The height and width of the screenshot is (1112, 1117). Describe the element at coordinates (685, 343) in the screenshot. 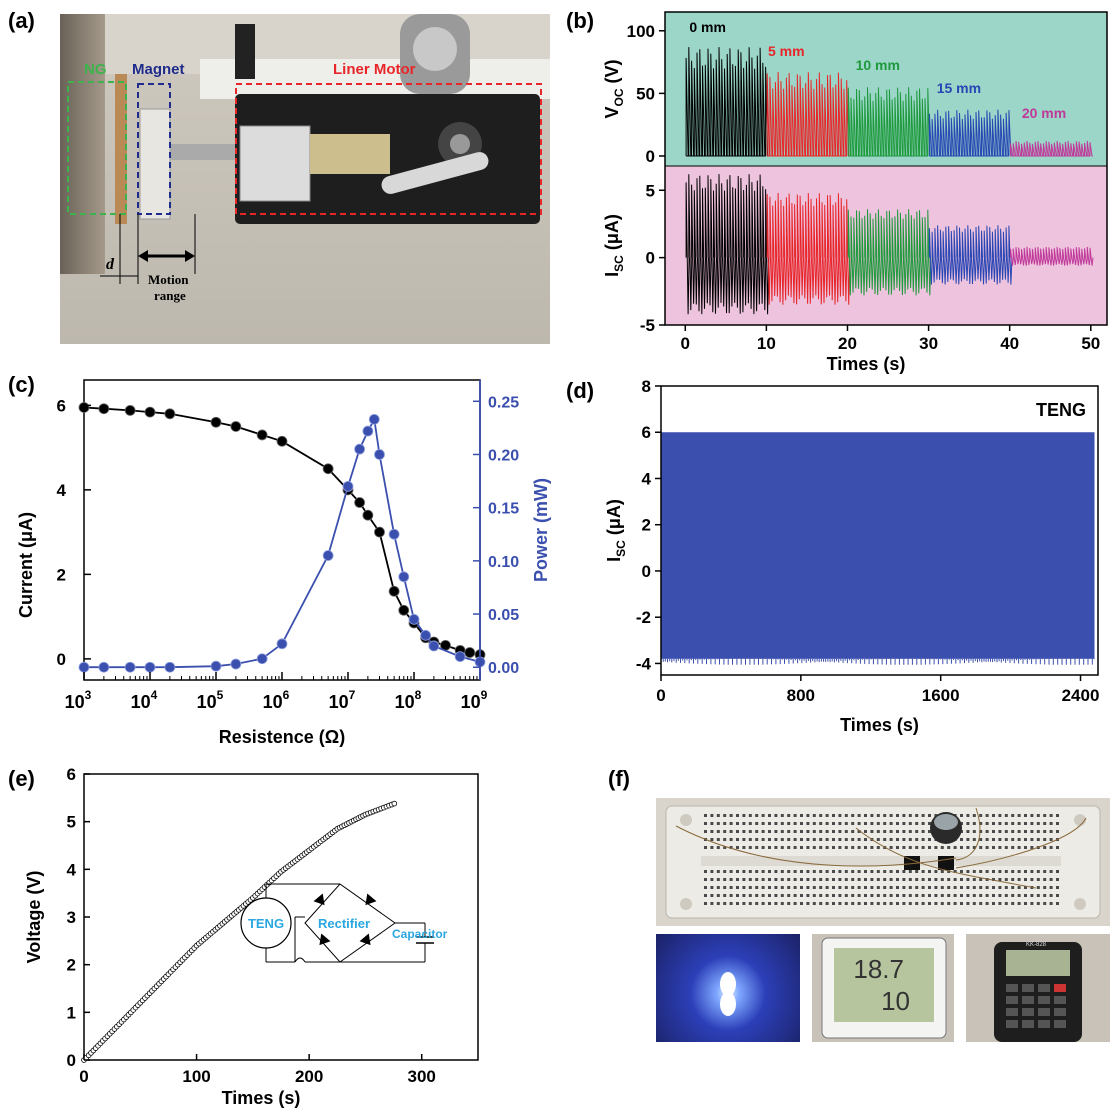

I see `b-xtick-label: 0` at that location.